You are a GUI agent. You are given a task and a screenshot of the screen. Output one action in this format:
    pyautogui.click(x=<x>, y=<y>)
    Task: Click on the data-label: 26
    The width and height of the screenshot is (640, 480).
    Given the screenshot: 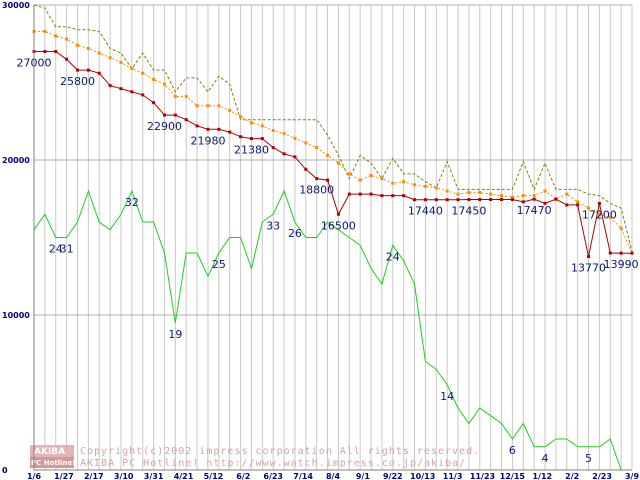 What is the action you would take?
    pyautogui.click(x=295, y=233)
    